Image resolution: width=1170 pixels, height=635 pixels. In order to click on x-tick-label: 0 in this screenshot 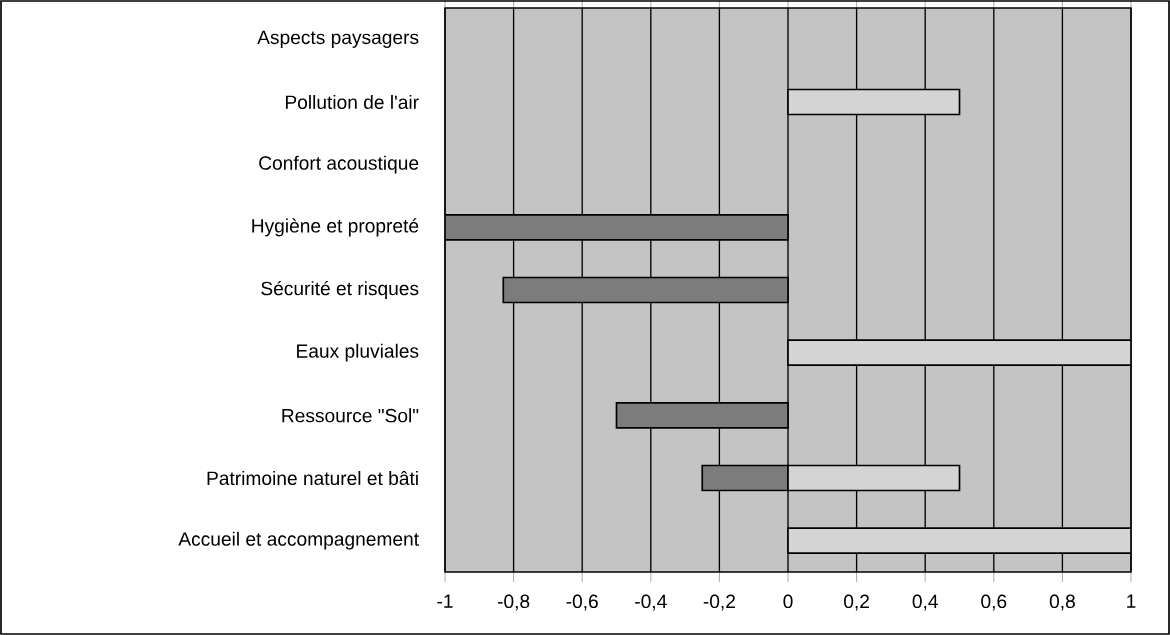, I will do `click(788, 601)`.